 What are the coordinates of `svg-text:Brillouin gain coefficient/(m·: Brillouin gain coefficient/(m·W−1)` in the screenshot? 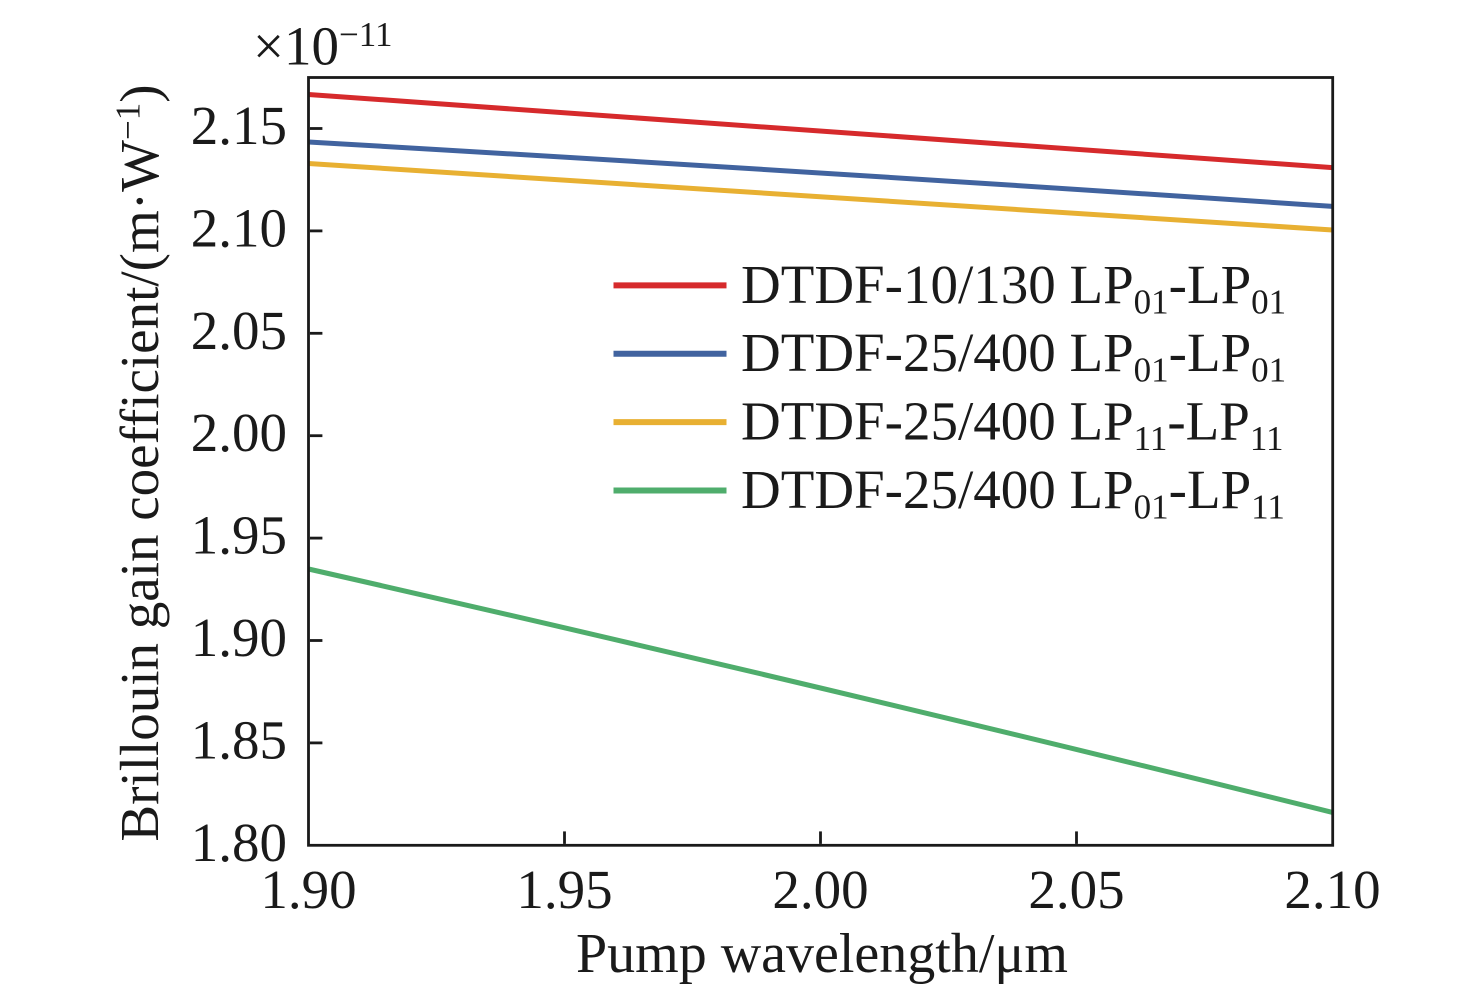 It's located at (139, 462).